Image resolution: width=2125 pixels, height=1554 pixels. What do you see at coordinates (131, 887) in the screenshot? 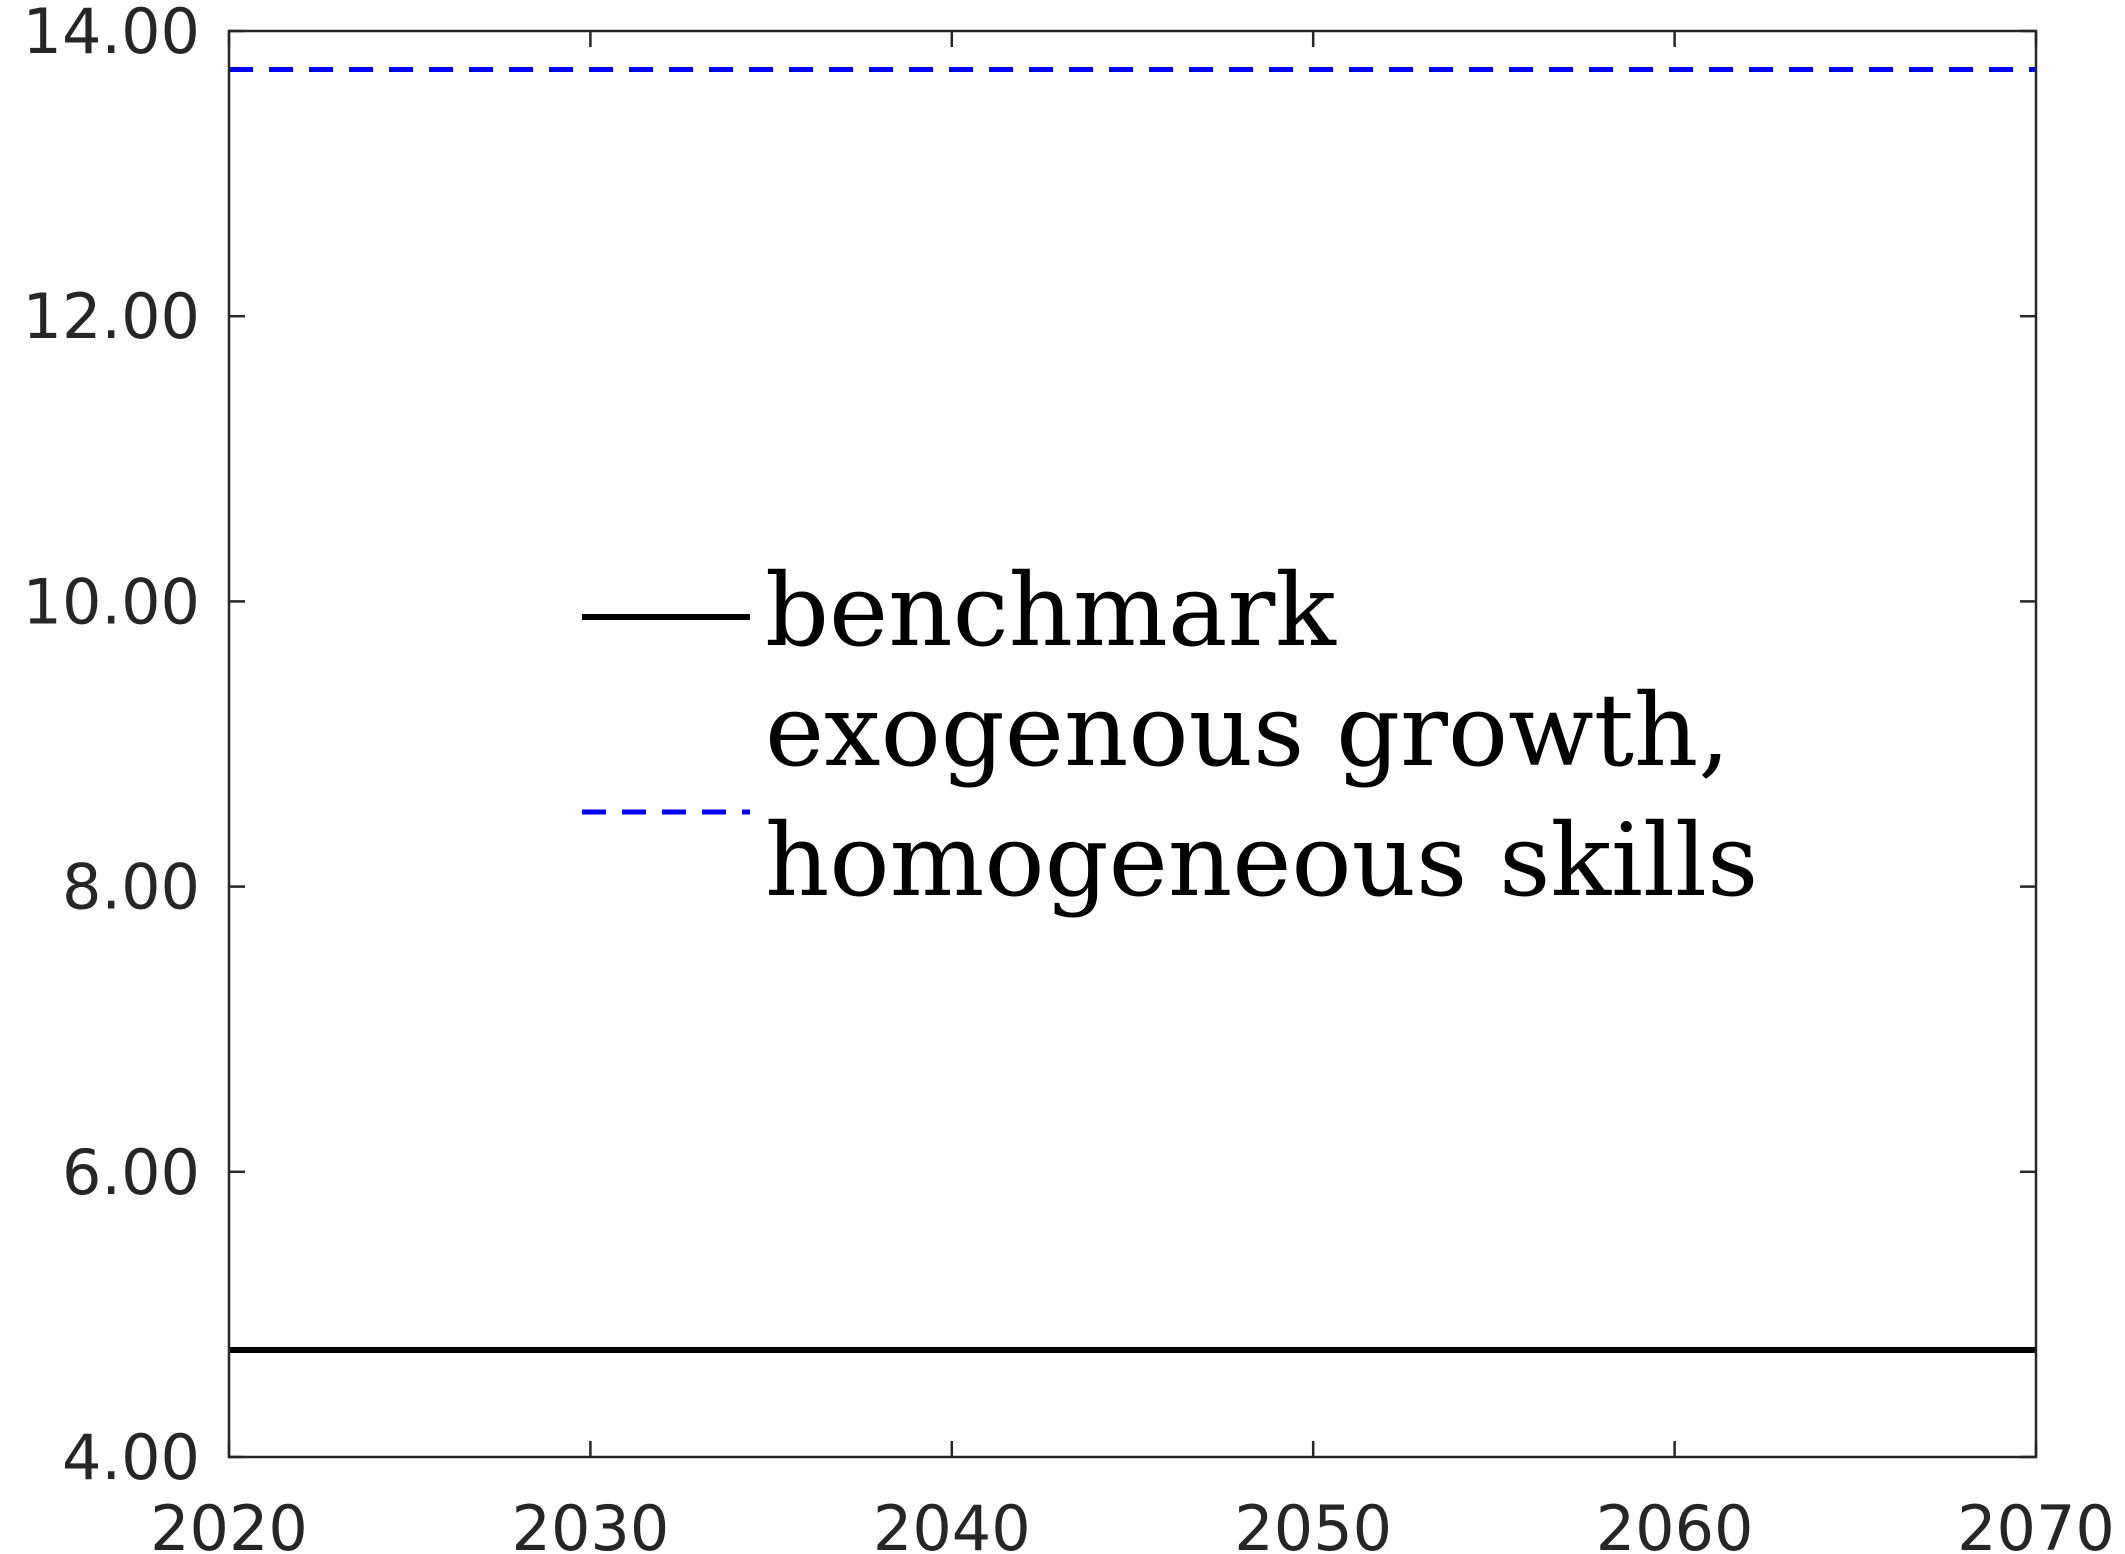
I see `y-tick-label: 8.00` at bounding box center [131, 887].